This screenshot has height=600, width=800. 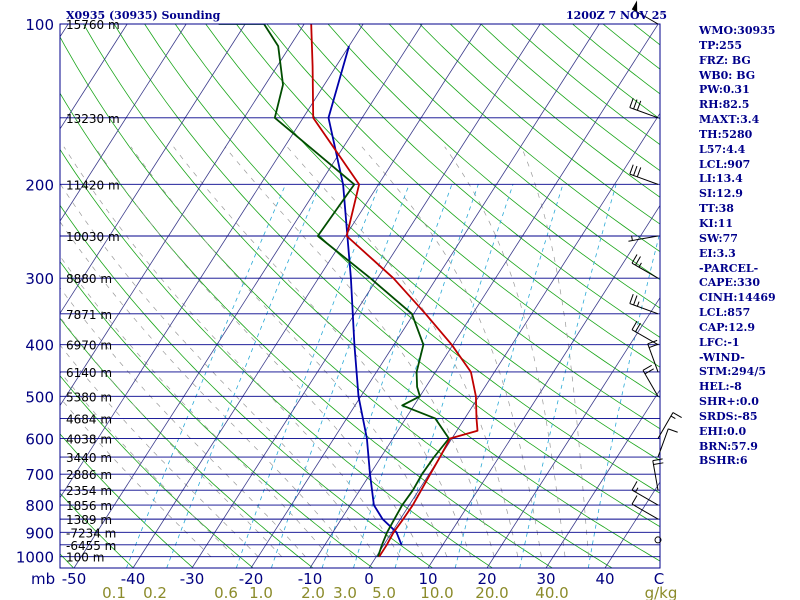 What do you see at coordinates (604, 579) in the screenshot?
I see `temperature-tick-label: 40` at bounding box center [604, 579].